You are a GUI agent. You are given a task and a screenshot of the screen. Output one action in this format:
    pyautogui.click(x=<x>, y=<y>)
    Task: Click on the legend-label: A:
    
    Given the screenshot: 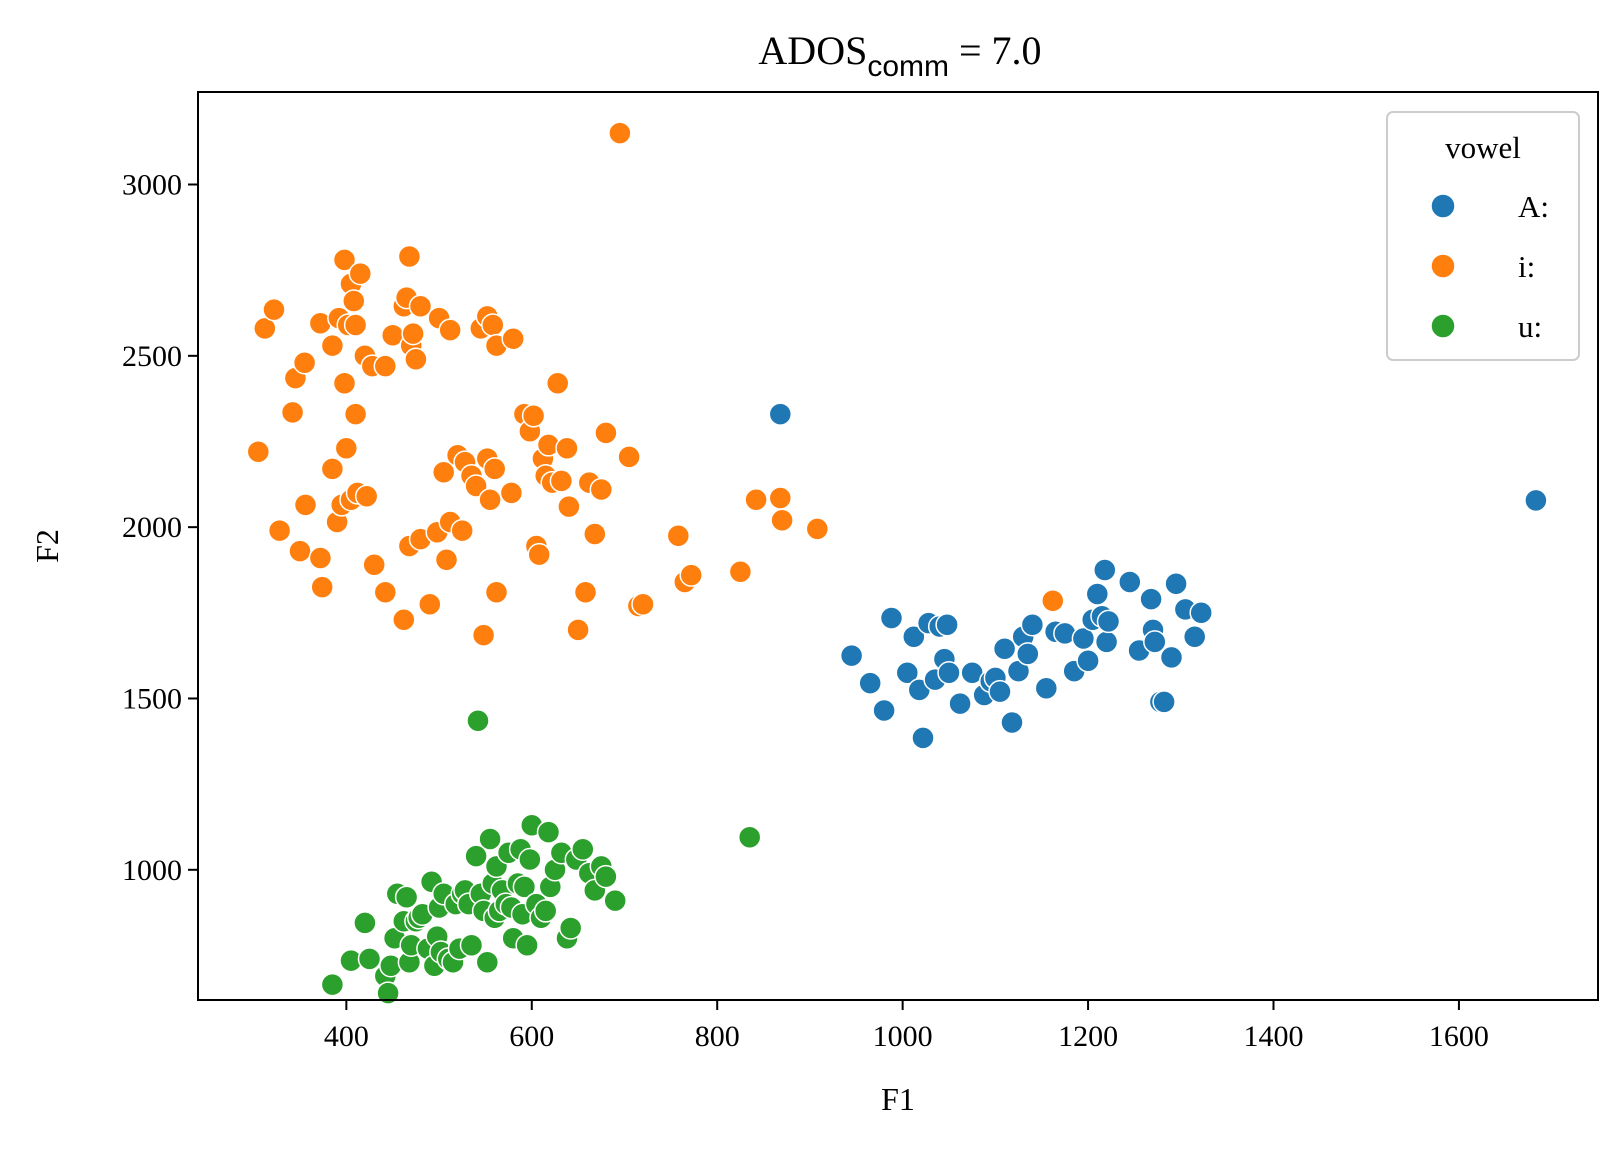 What is the action you would take?
    pyautogui.click(x=1533, y=206)
    